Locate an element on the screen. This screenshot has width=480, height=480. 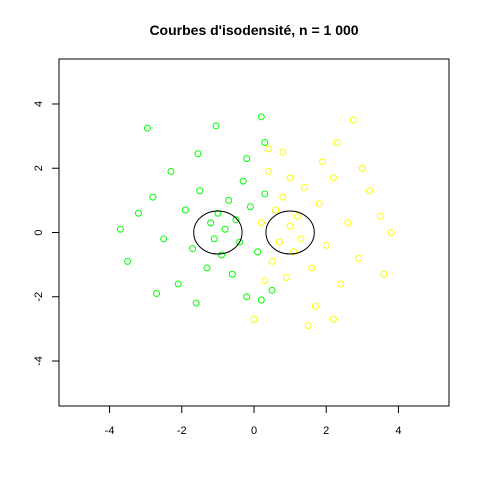
x-tick-label: -2 is located at coordinates (182, 431).